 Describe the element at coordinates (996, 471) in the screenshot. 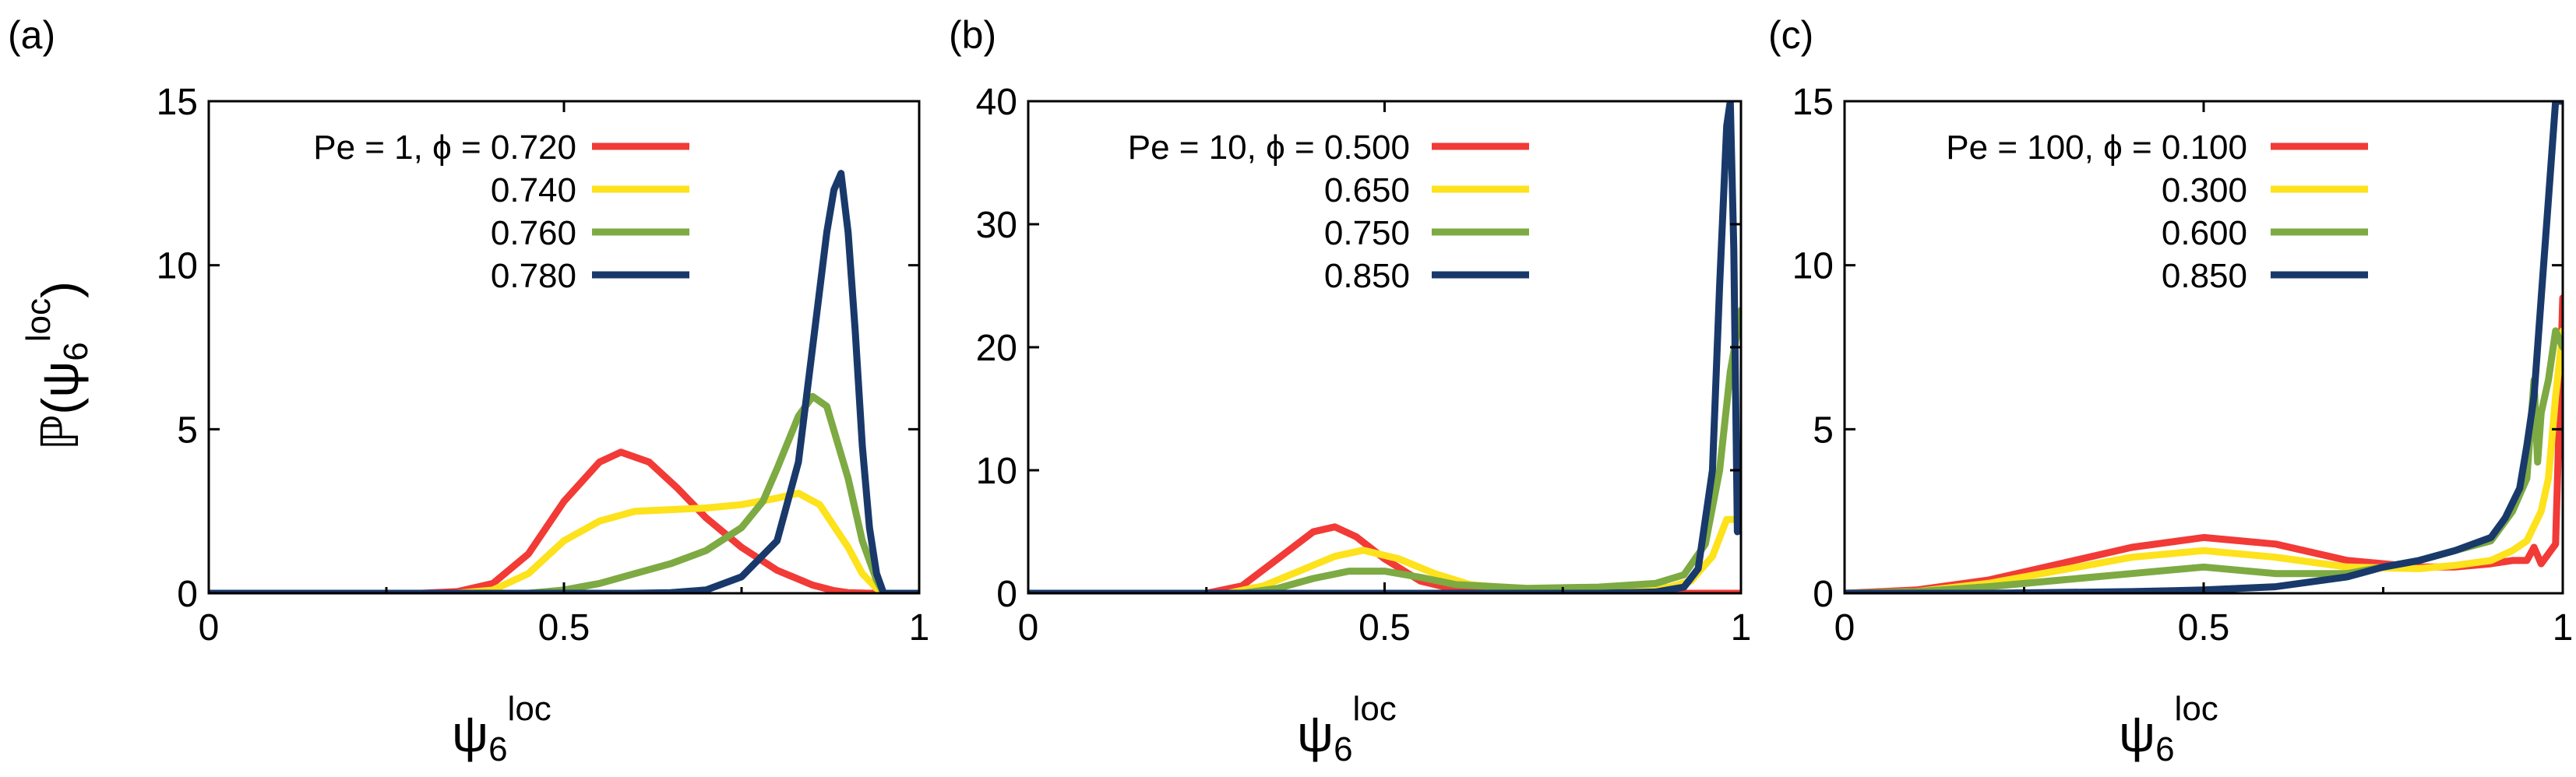

I see `y-tick-label-b: 10` at that location.